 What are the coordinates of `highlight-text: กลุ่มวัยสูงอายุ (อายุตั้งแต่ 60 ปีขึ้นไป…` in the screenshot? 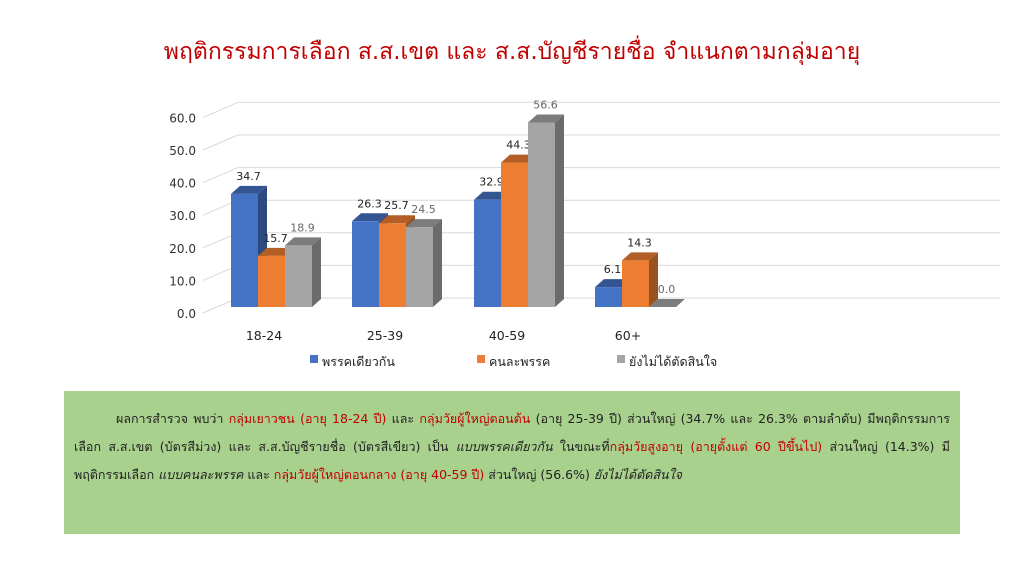 It's located at (716, 446).